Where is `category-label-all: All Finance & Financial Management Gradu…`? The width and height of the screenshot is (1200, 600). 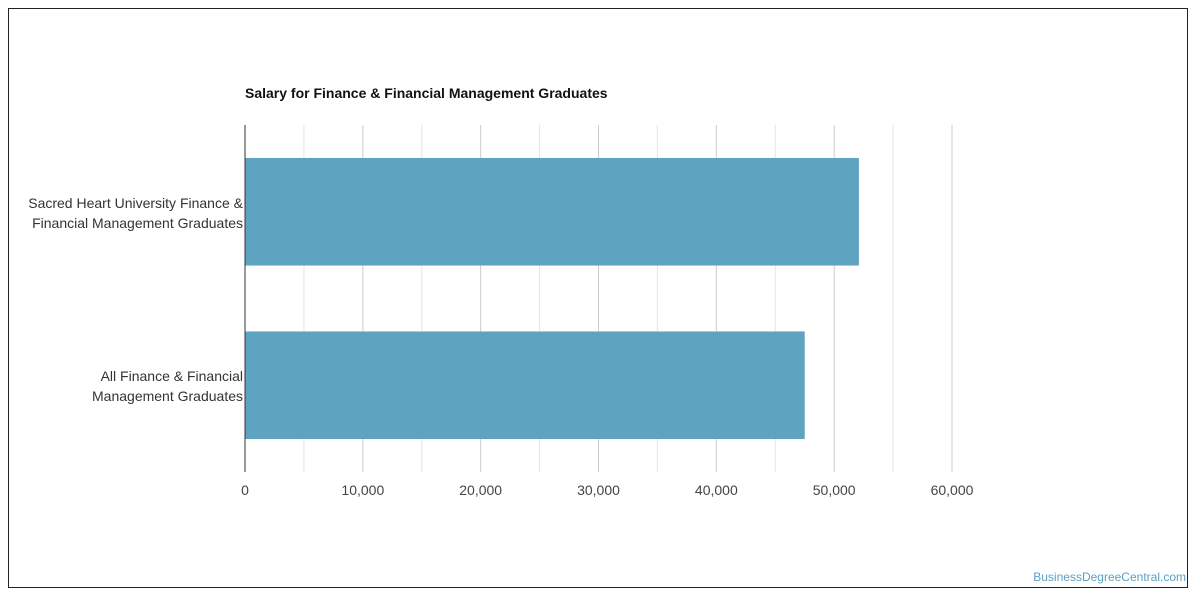 category-label-all: All Finance & Financial Management Gradu… is located at coordinates (123, 386).